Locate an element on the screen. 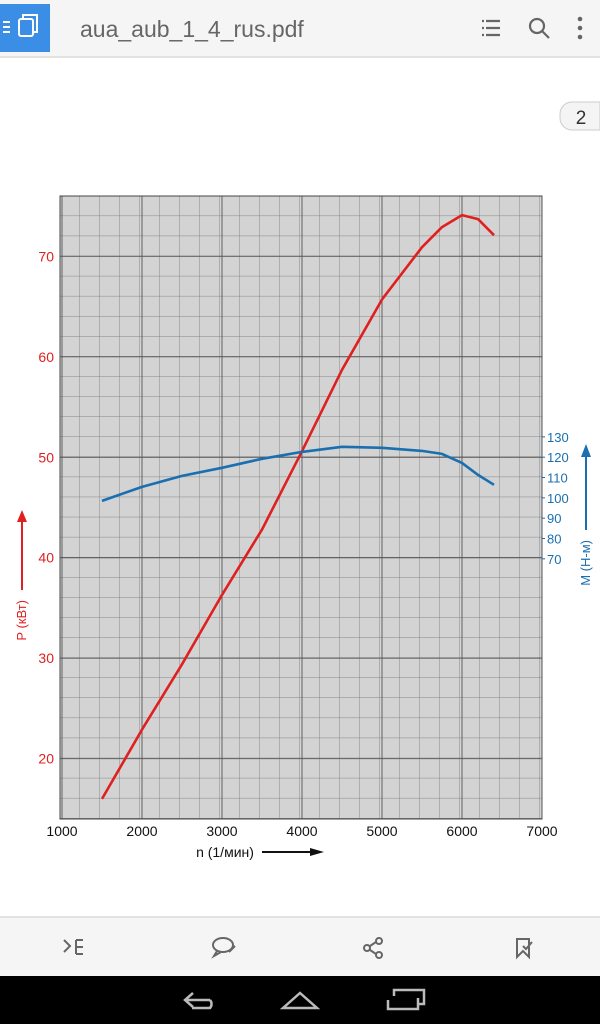 This screenshot has width=600, height=1029. y2-tick-label: 110 is located at coordinates (557, 478).